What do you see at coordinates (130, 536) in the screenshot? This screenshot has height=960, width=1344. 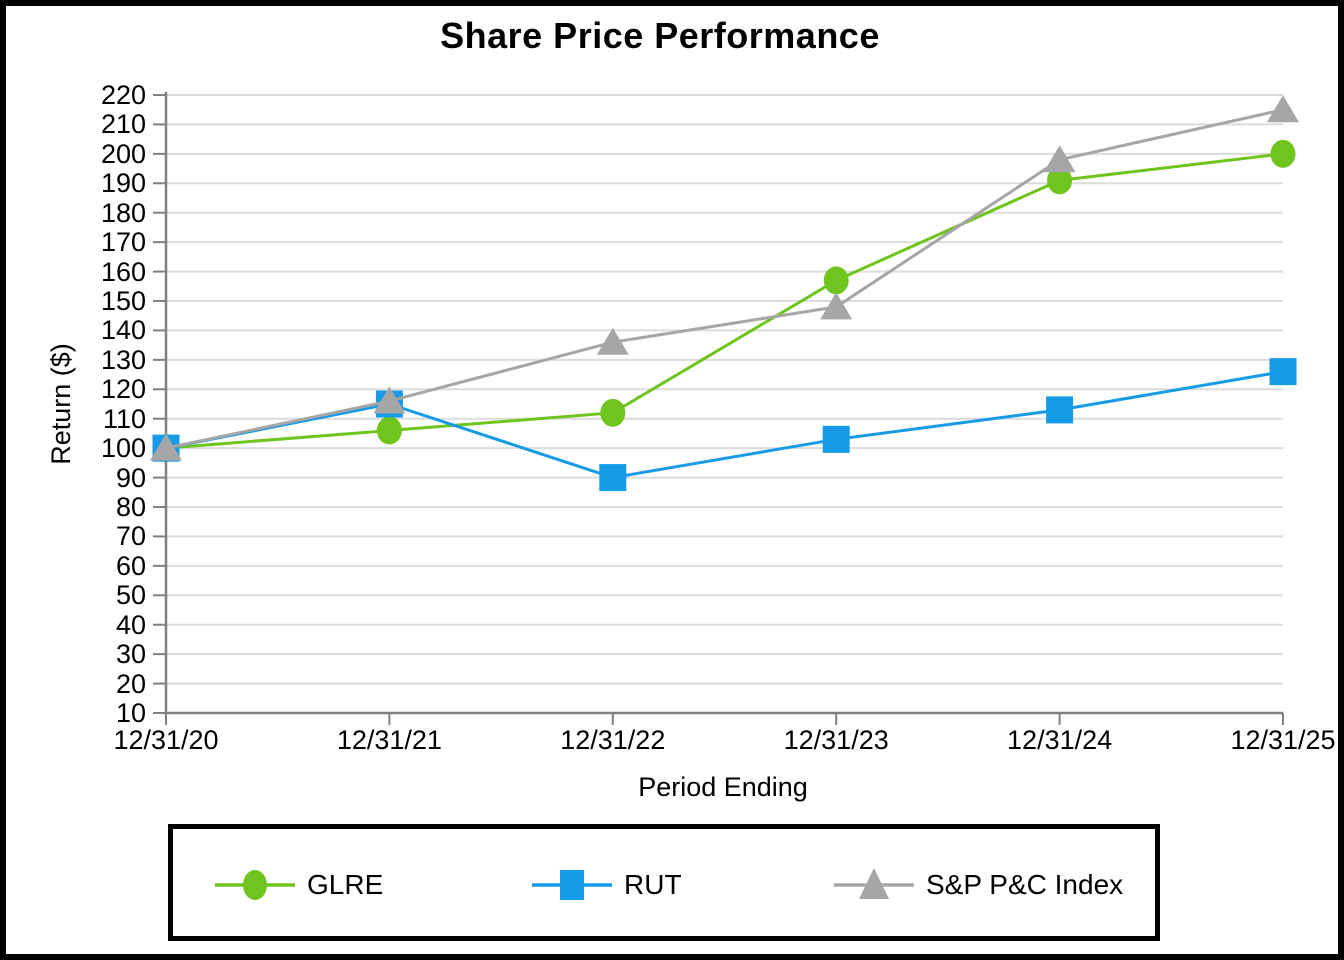 I see `y-tick-label: 70` at bounding box center [130, 536].